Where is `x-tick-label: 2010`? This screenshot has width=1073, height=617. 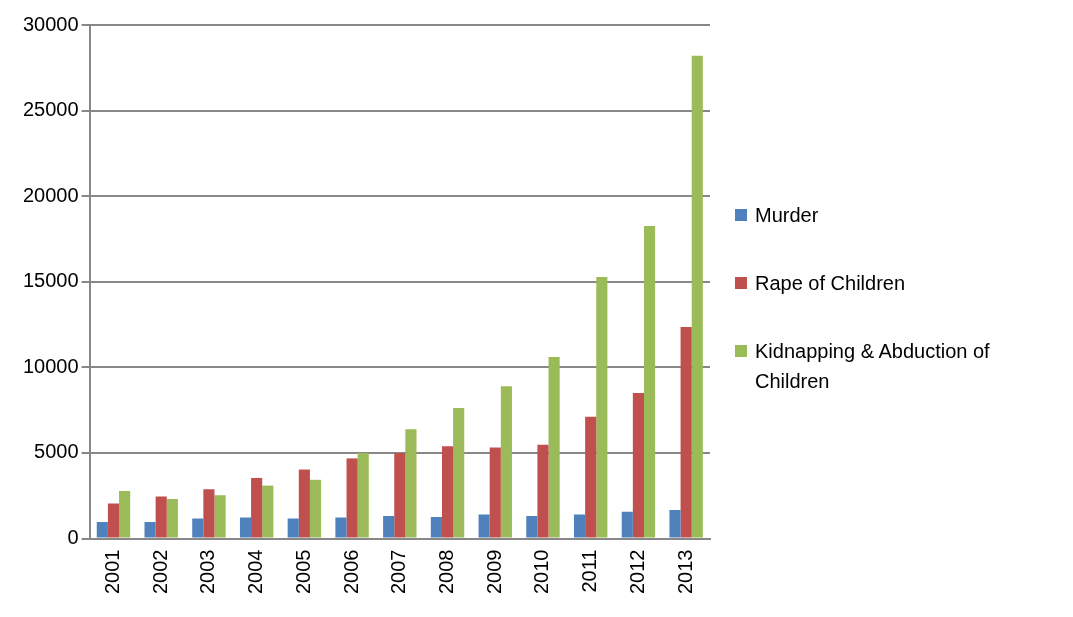 x-tick-label: 2010 is located at coordinates (541, 572).